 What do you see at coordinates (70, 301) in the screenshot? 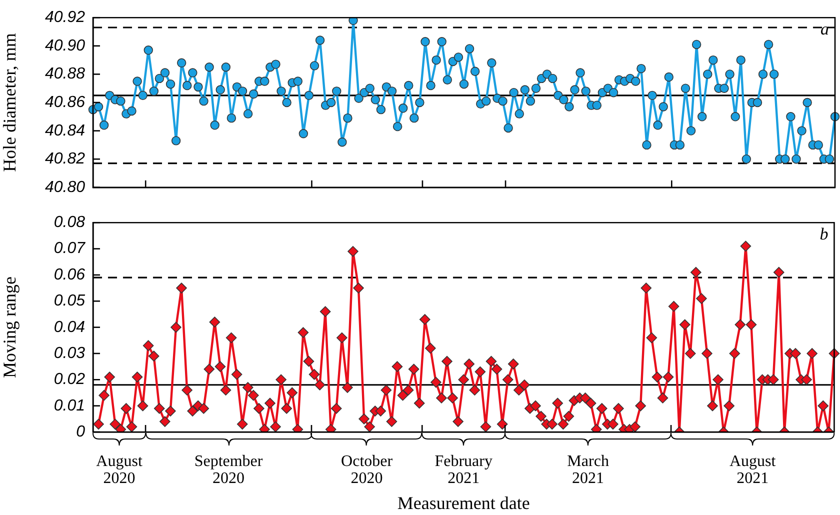
I see `y-tick-label: 0.05` at bounding box center [70, 301].